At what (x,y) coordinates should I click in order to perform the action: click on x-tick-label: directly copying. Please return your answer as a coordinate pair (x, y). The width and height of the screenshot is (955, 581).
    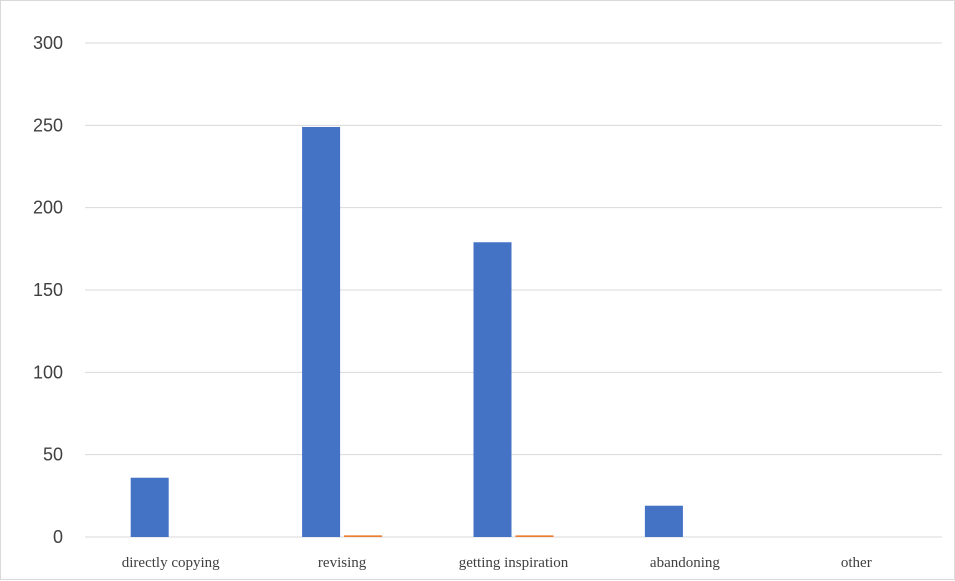
    Looking at the image, I should click on (171, 563).